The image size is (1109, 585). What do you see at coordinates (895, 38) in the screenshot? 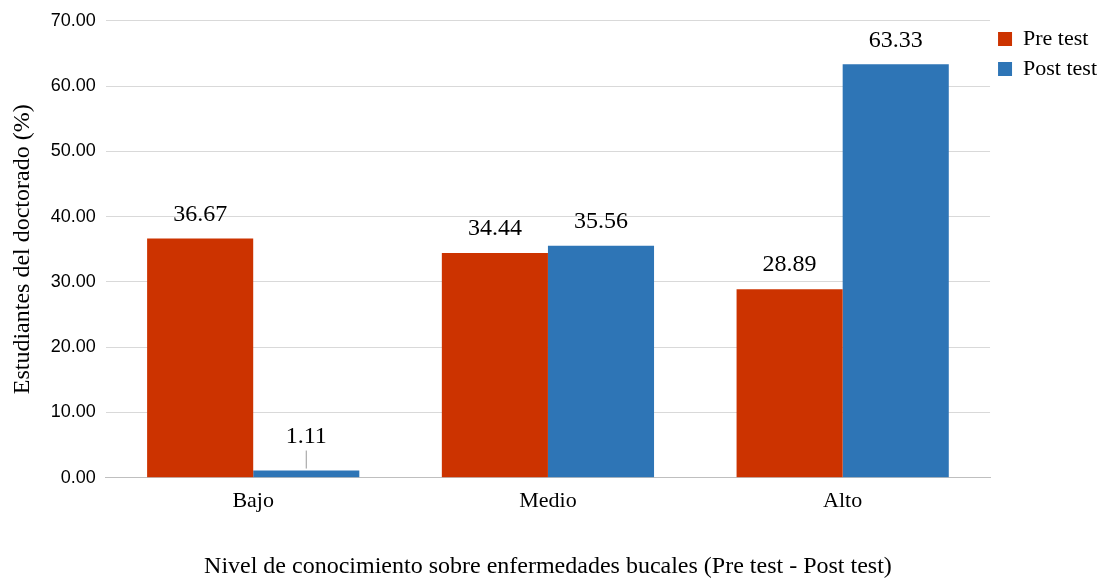
I see `data-label: 63.33` at bounding box center [895, 38].